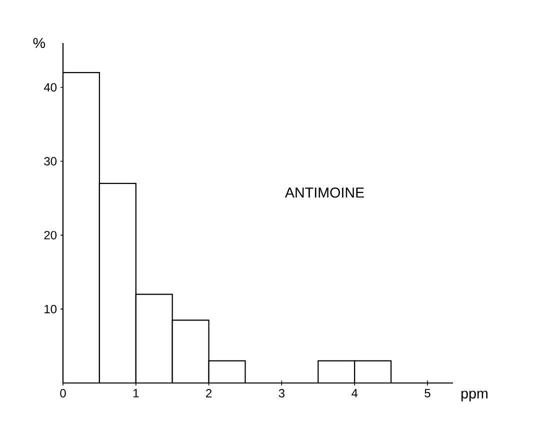  I want to click on y-tick-label: 20, so click(50, 235).